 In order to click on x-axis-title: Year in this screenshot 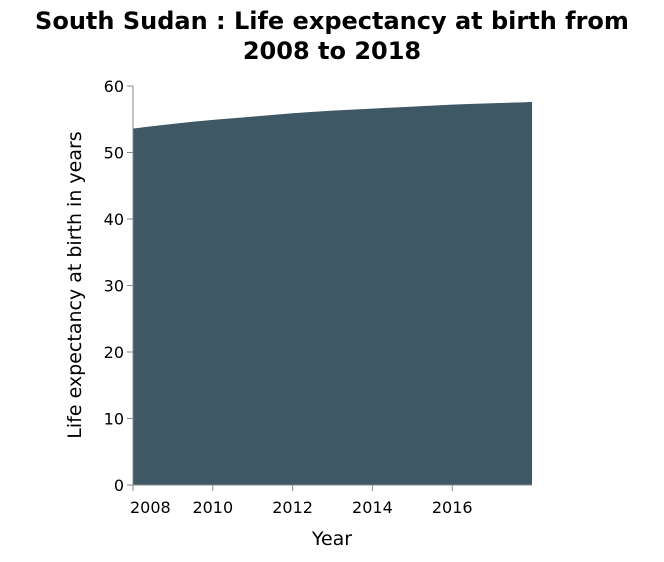, I will do `click(331, 539)`.